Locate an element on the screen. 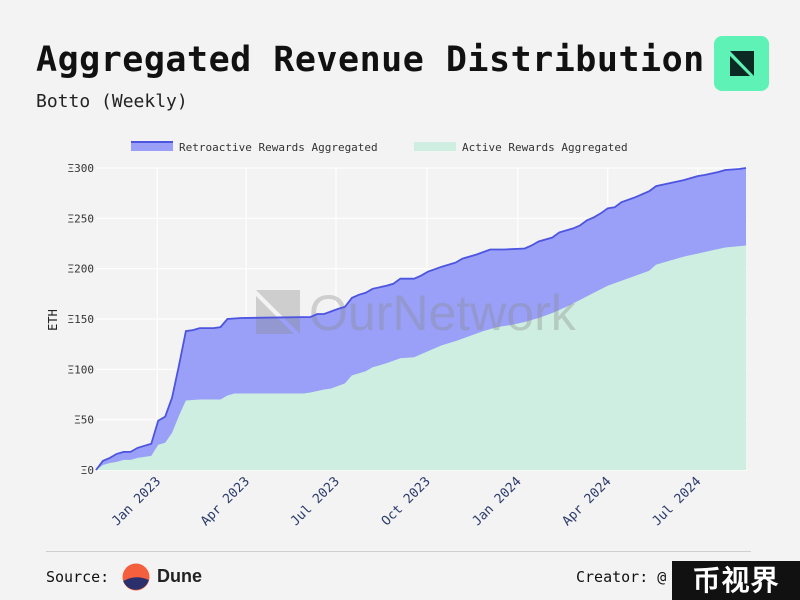 This screenshot has width=800, height=600. brand-logo-icon is located at coordinates (742, 63).